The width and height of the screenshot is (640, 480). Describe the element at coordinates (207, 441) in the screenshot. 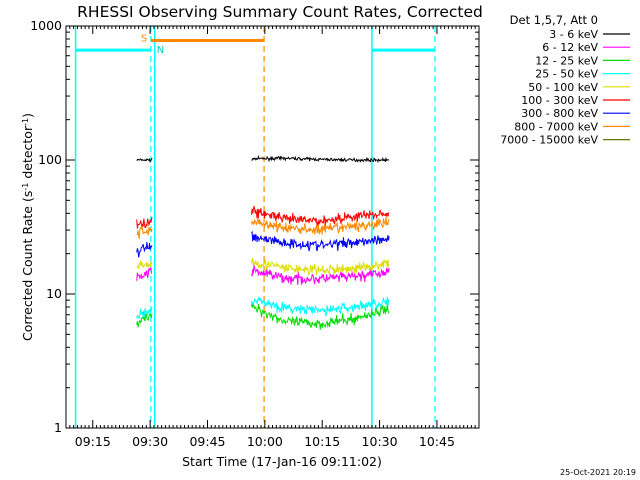

I see `x-tick-label: 09:45` at that location.